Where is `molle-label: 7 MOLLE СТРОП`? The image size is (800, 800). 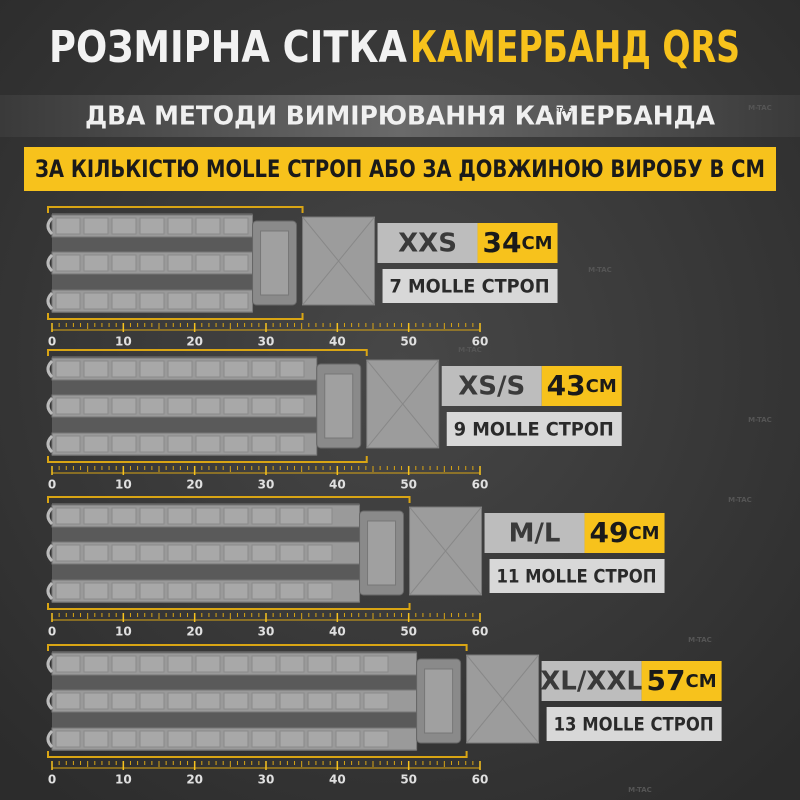
molle-label: 7 MOLLE СТРОП is located at coordinates (470, 287).